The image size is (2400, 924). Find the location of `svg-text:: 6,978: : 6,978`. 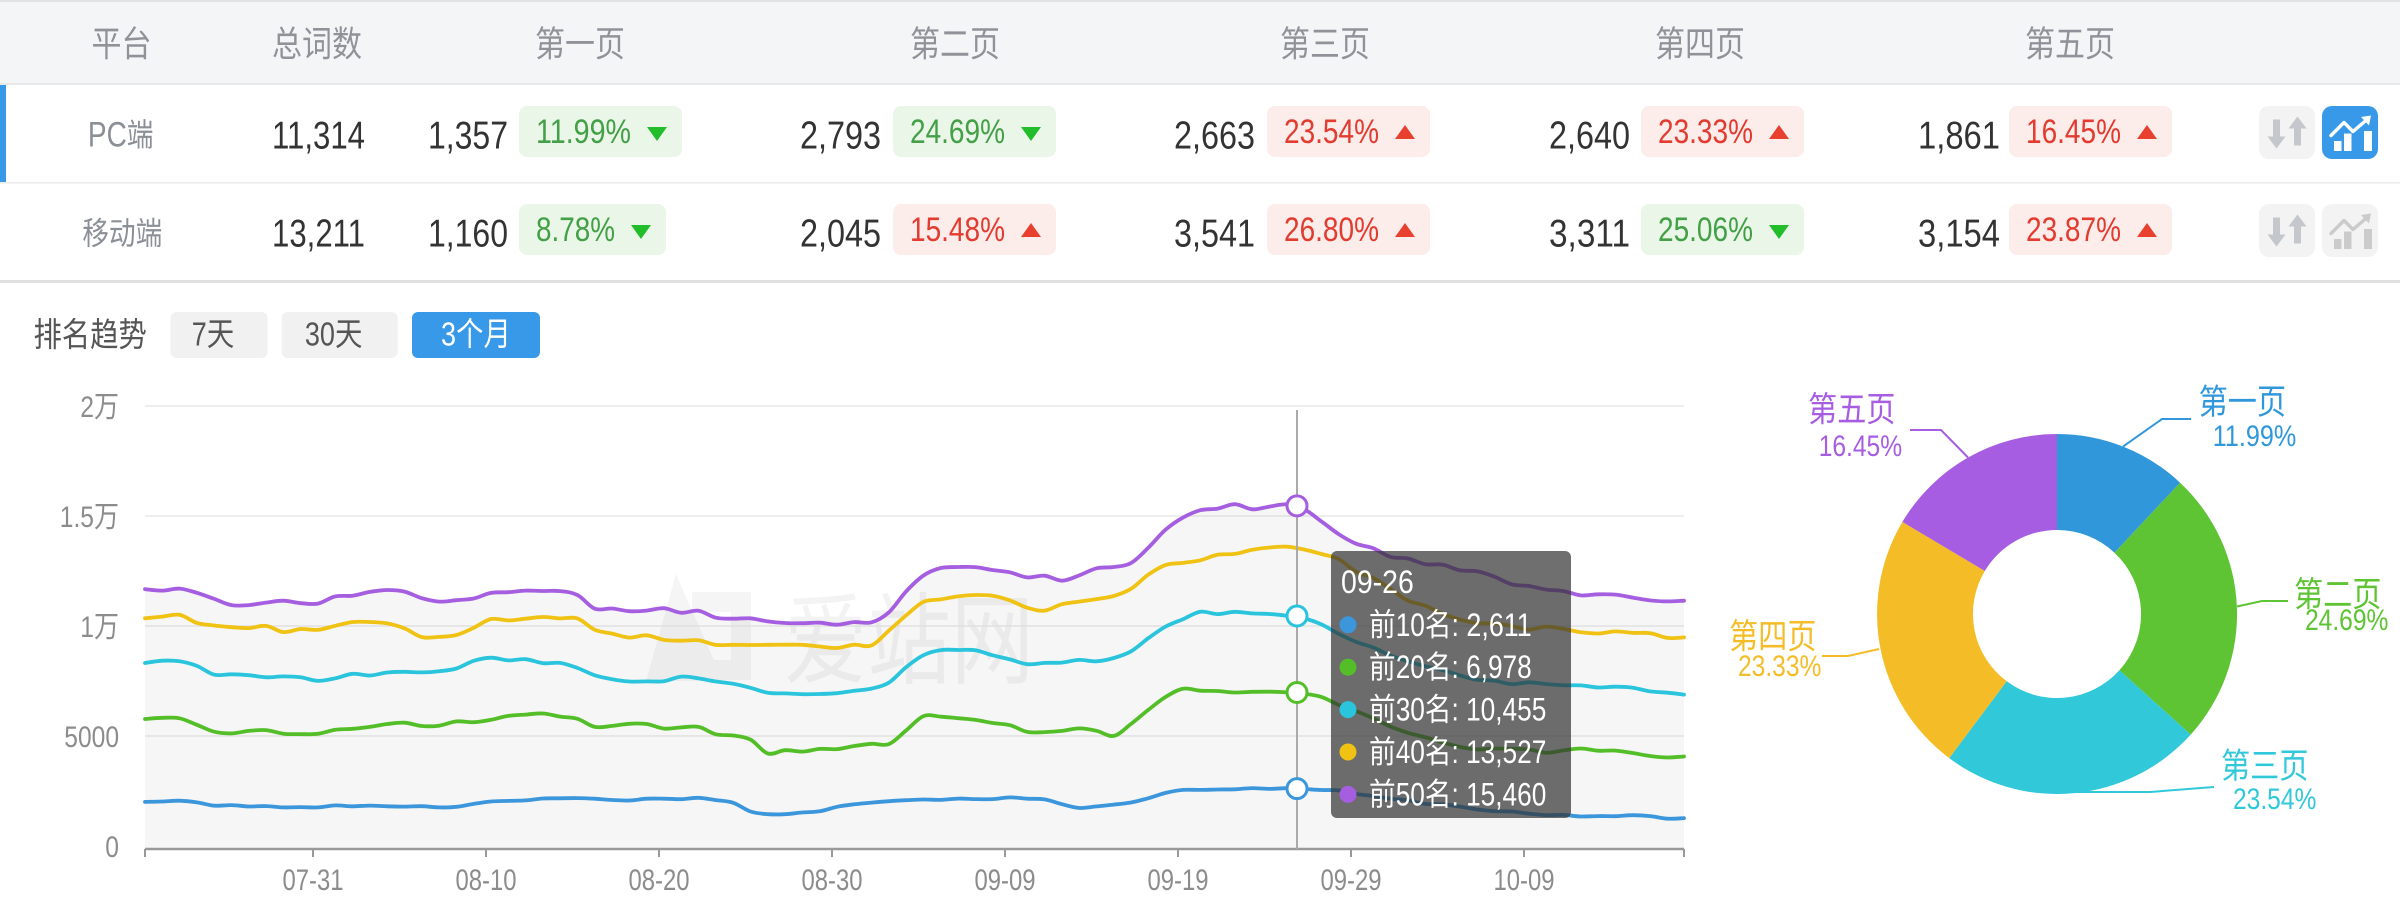

svg-text:: 6,978: : 6,978 is located at coordinates (1492, 667).